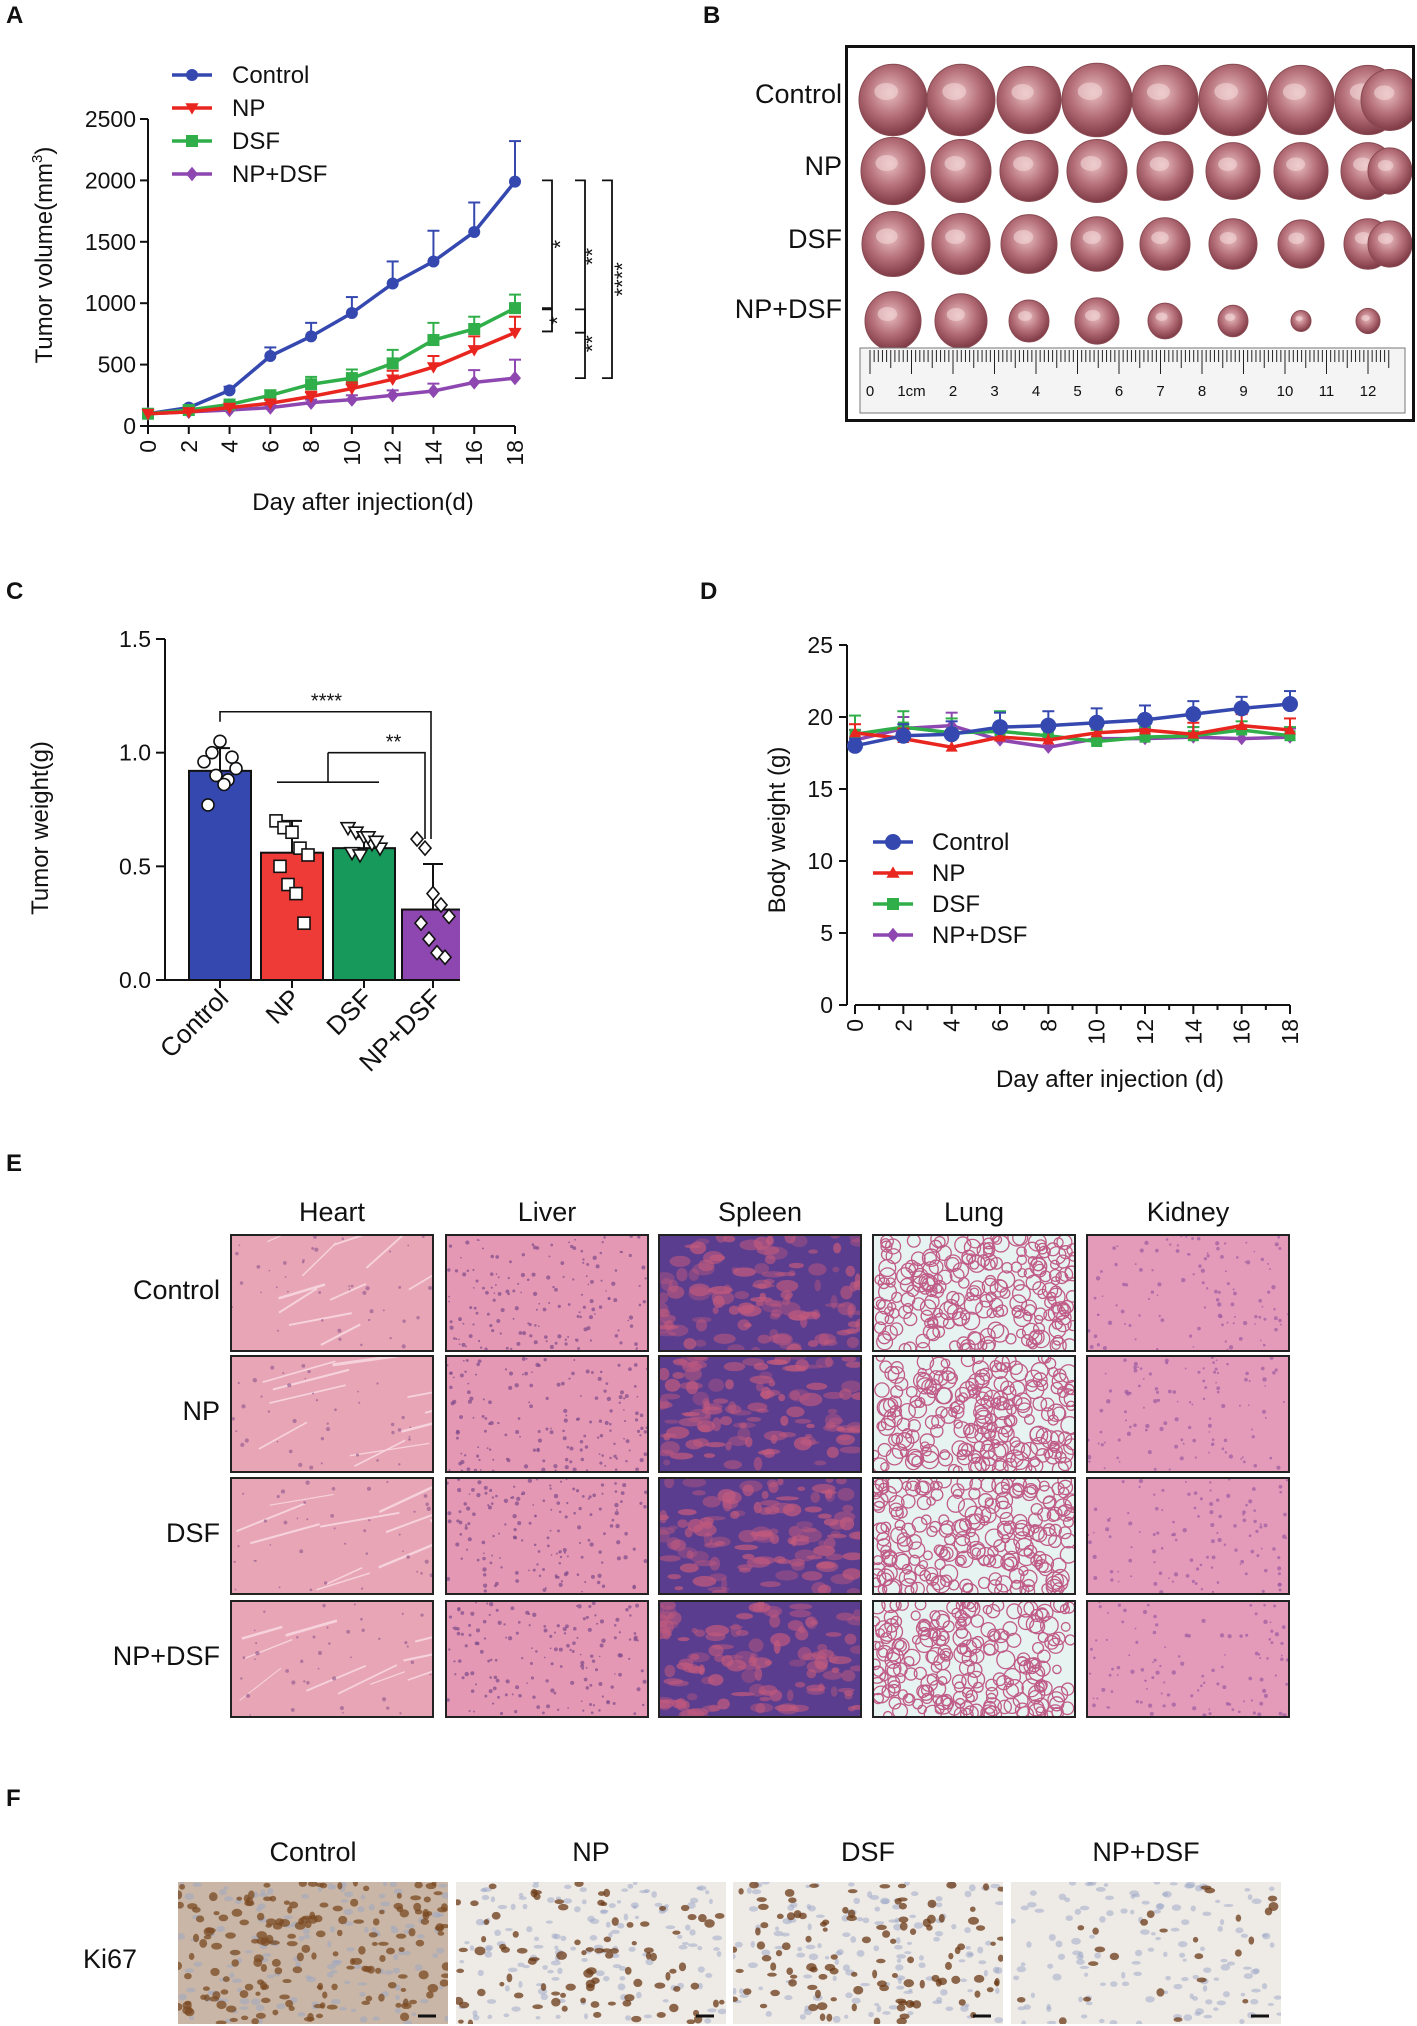 Image resolution: width=1417 pixels, height=2026 pixels. What do you see at coordinates (956, 904) in the screenshot?
I see `d-legend-label: DSF` at bounding box center [956, 904].